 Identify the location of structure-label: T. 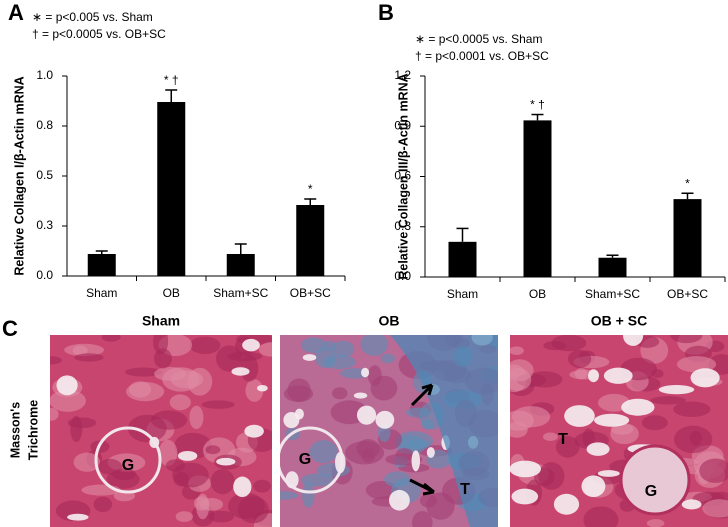
(465, 489).